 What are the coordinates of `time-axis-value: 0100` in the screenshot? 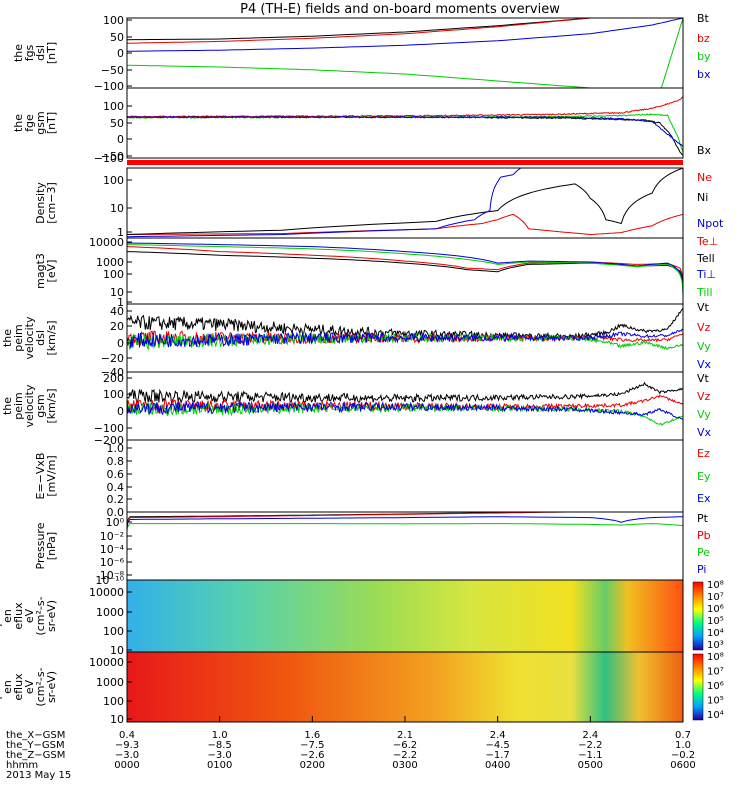 It's located at (219, 765).